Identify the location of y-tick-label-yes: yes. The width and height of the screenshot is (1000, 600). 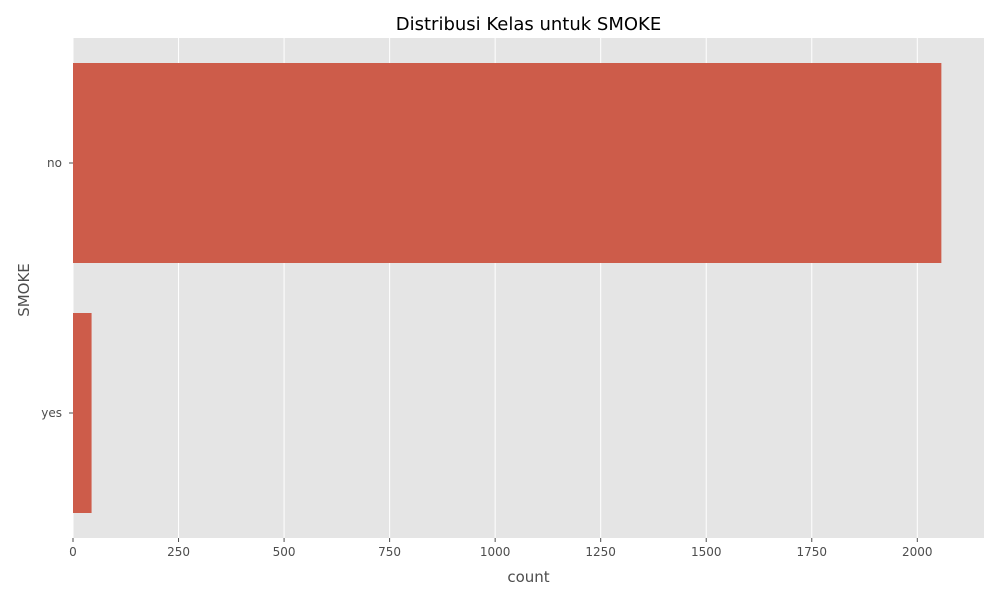
(51, 413).